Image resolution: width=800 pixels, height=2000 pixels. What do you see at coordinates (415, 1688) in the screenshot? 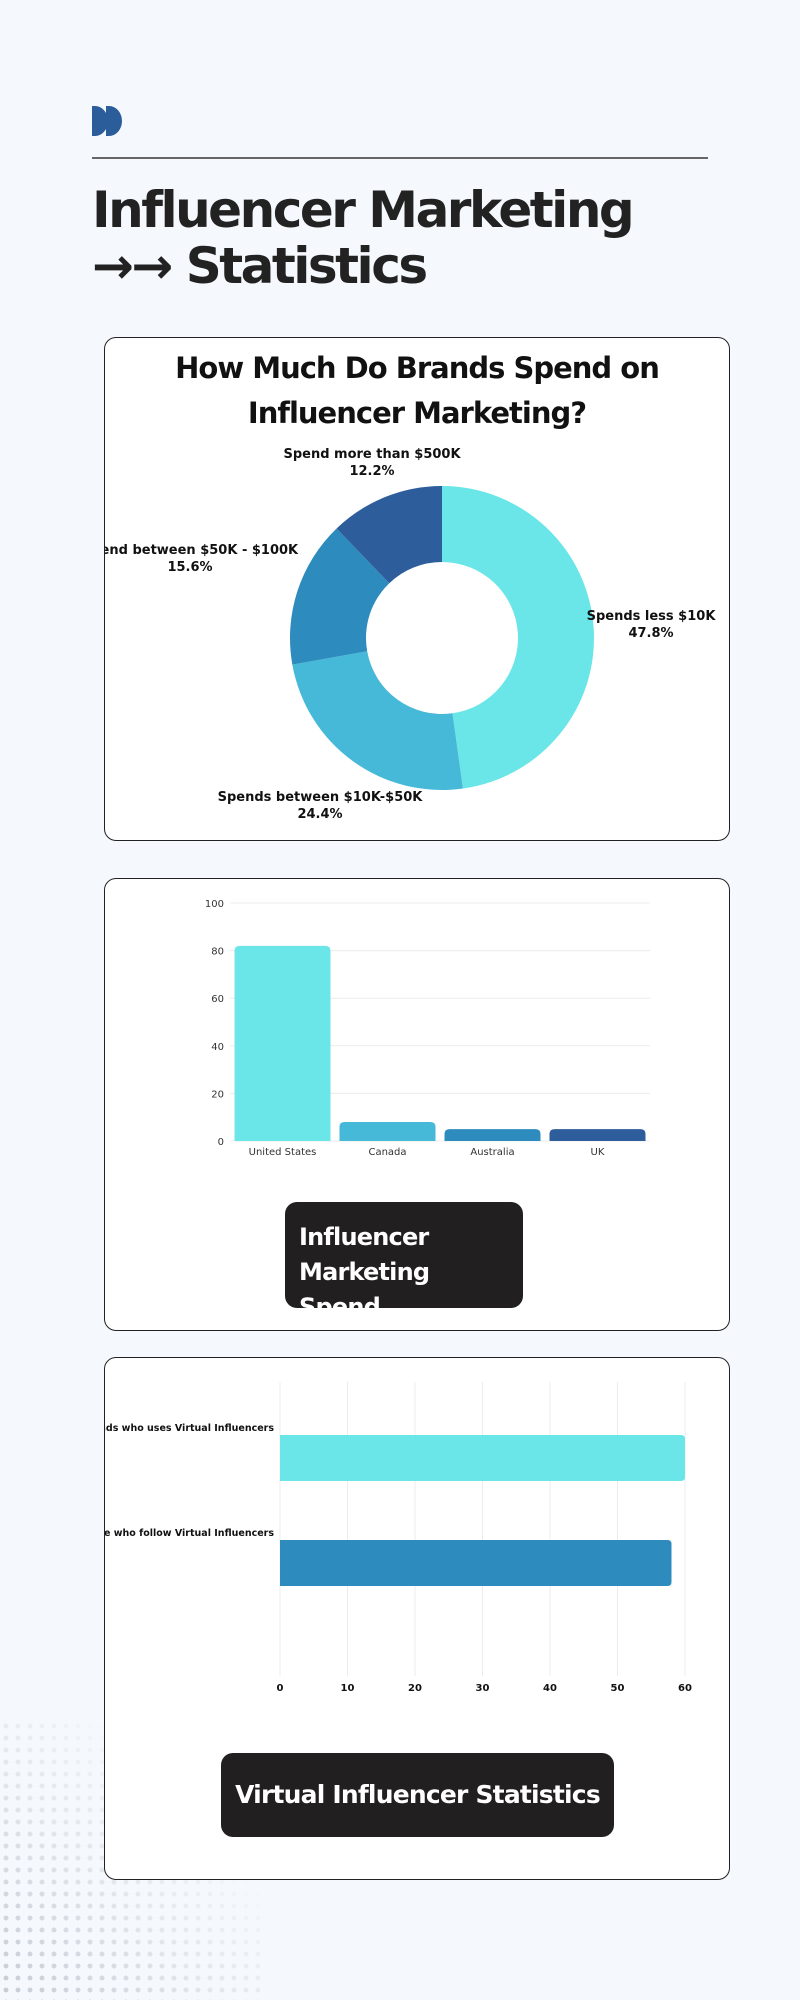
I see `hbar-x-tick-label: 20` at bounding box center [415, 1688].